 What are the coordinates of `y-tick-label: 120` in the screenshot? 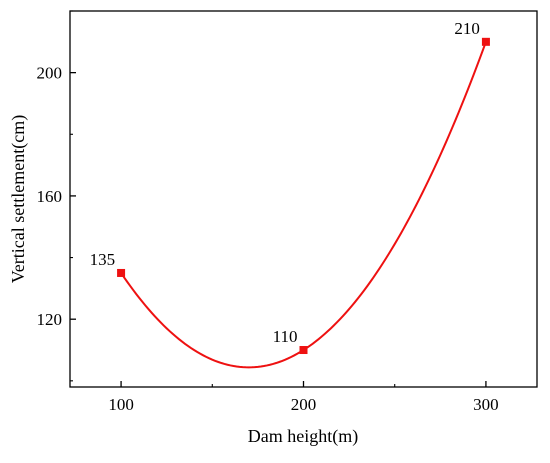 It's located at (50, 319).